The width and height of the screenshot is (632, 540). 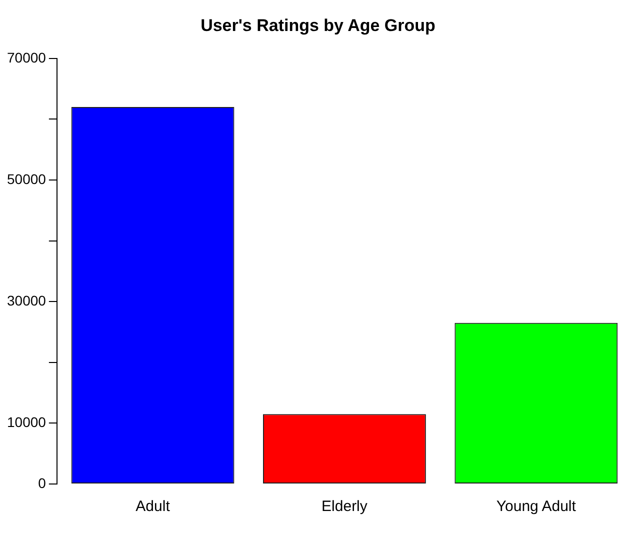 I want to click on x-tick-label: Young Adult, so click(x=536, y=507).